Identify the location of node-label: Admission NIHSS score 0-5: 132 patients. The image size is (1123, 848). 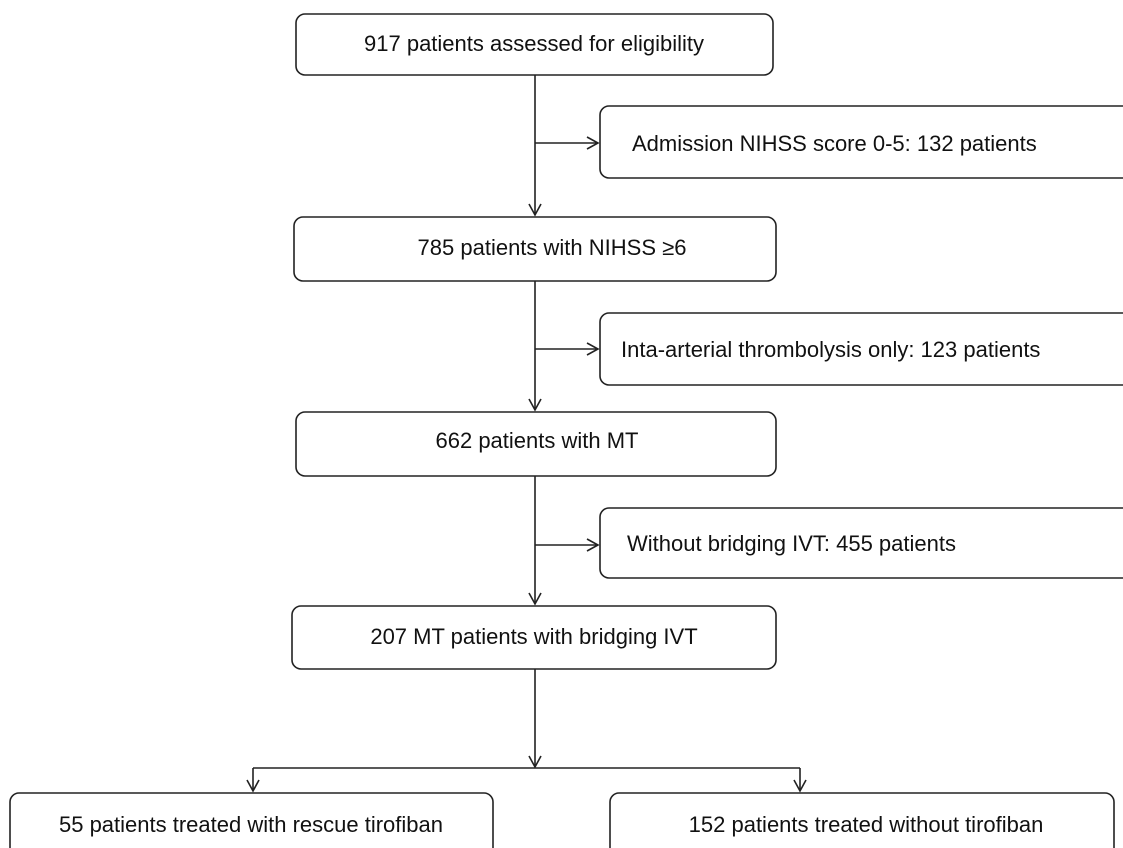
(834, 143).